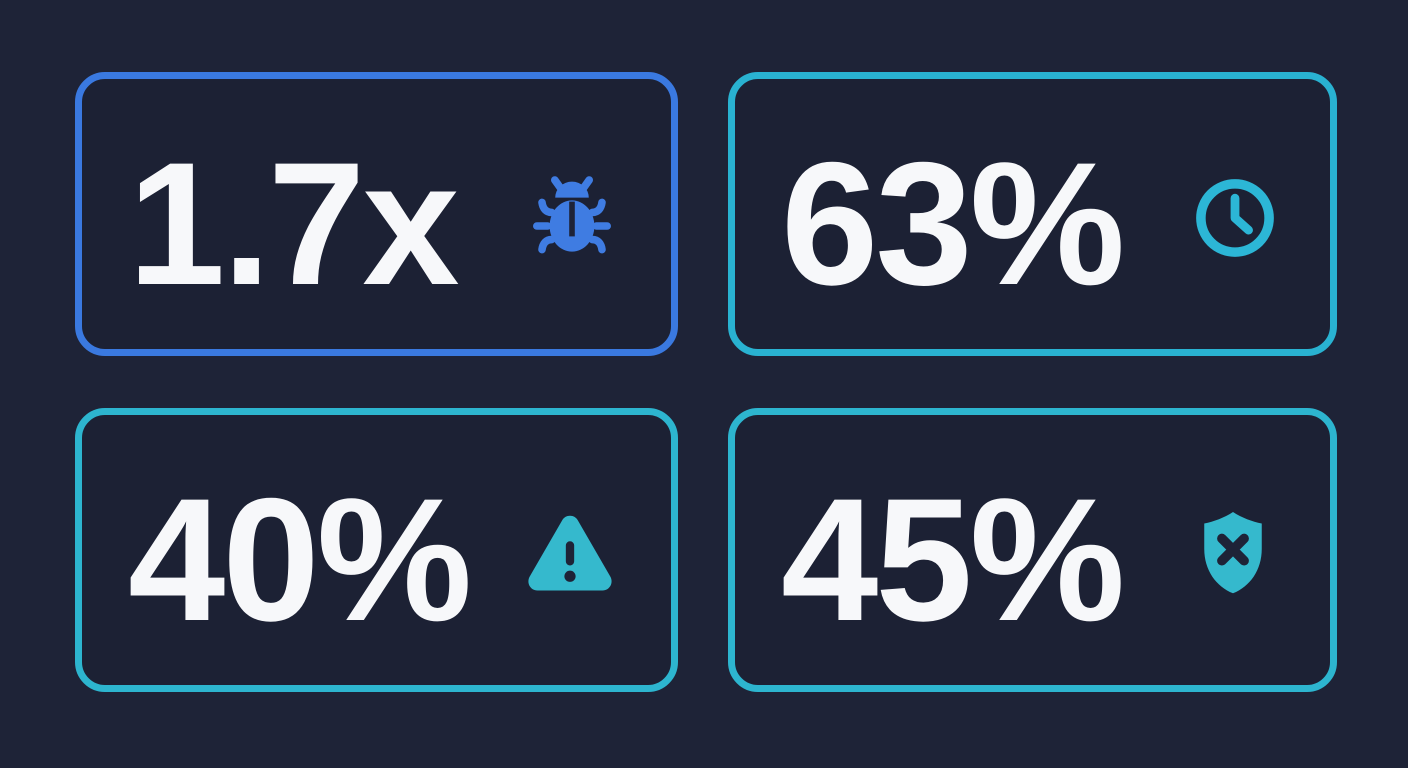 The height and width of the screenshot is (768, 1408). What do you see at coordinates (953, 560) in the screenshot?
I see `stat-value: 45%` at bounding box center [953, 560].